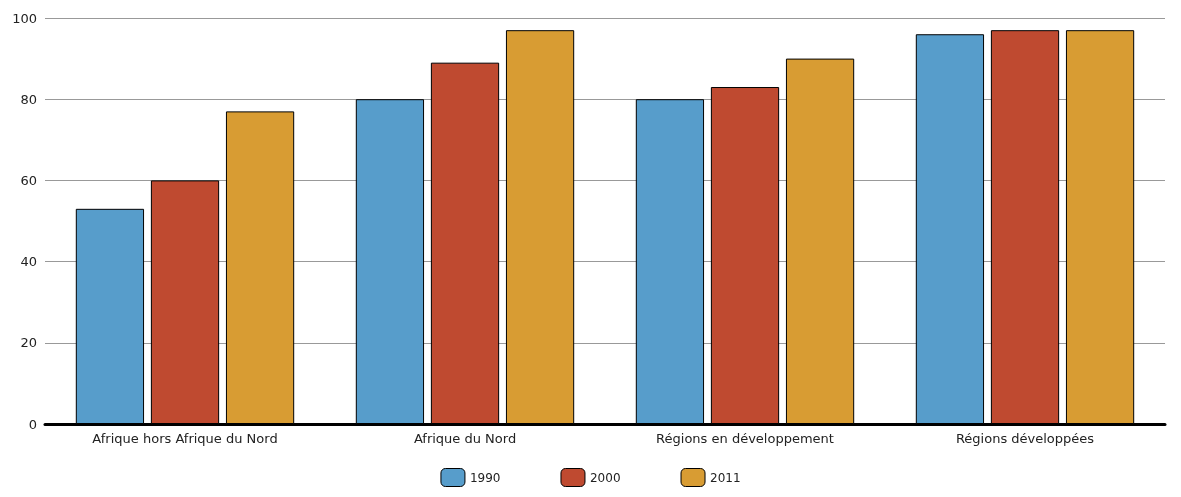 This screenshot has height=497, width=1181. I want to click on x-tick-label: Régions développées, so click(1025, 438).